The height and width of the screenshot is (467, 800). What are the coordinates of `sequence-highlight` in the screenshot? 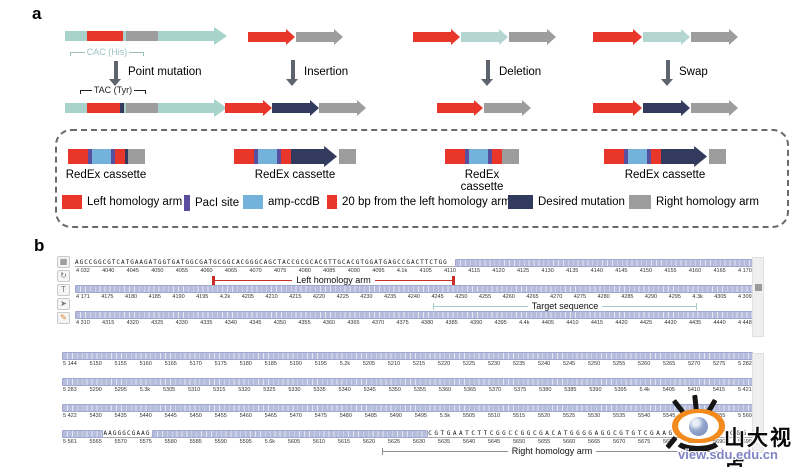 It's located at (407, 356).